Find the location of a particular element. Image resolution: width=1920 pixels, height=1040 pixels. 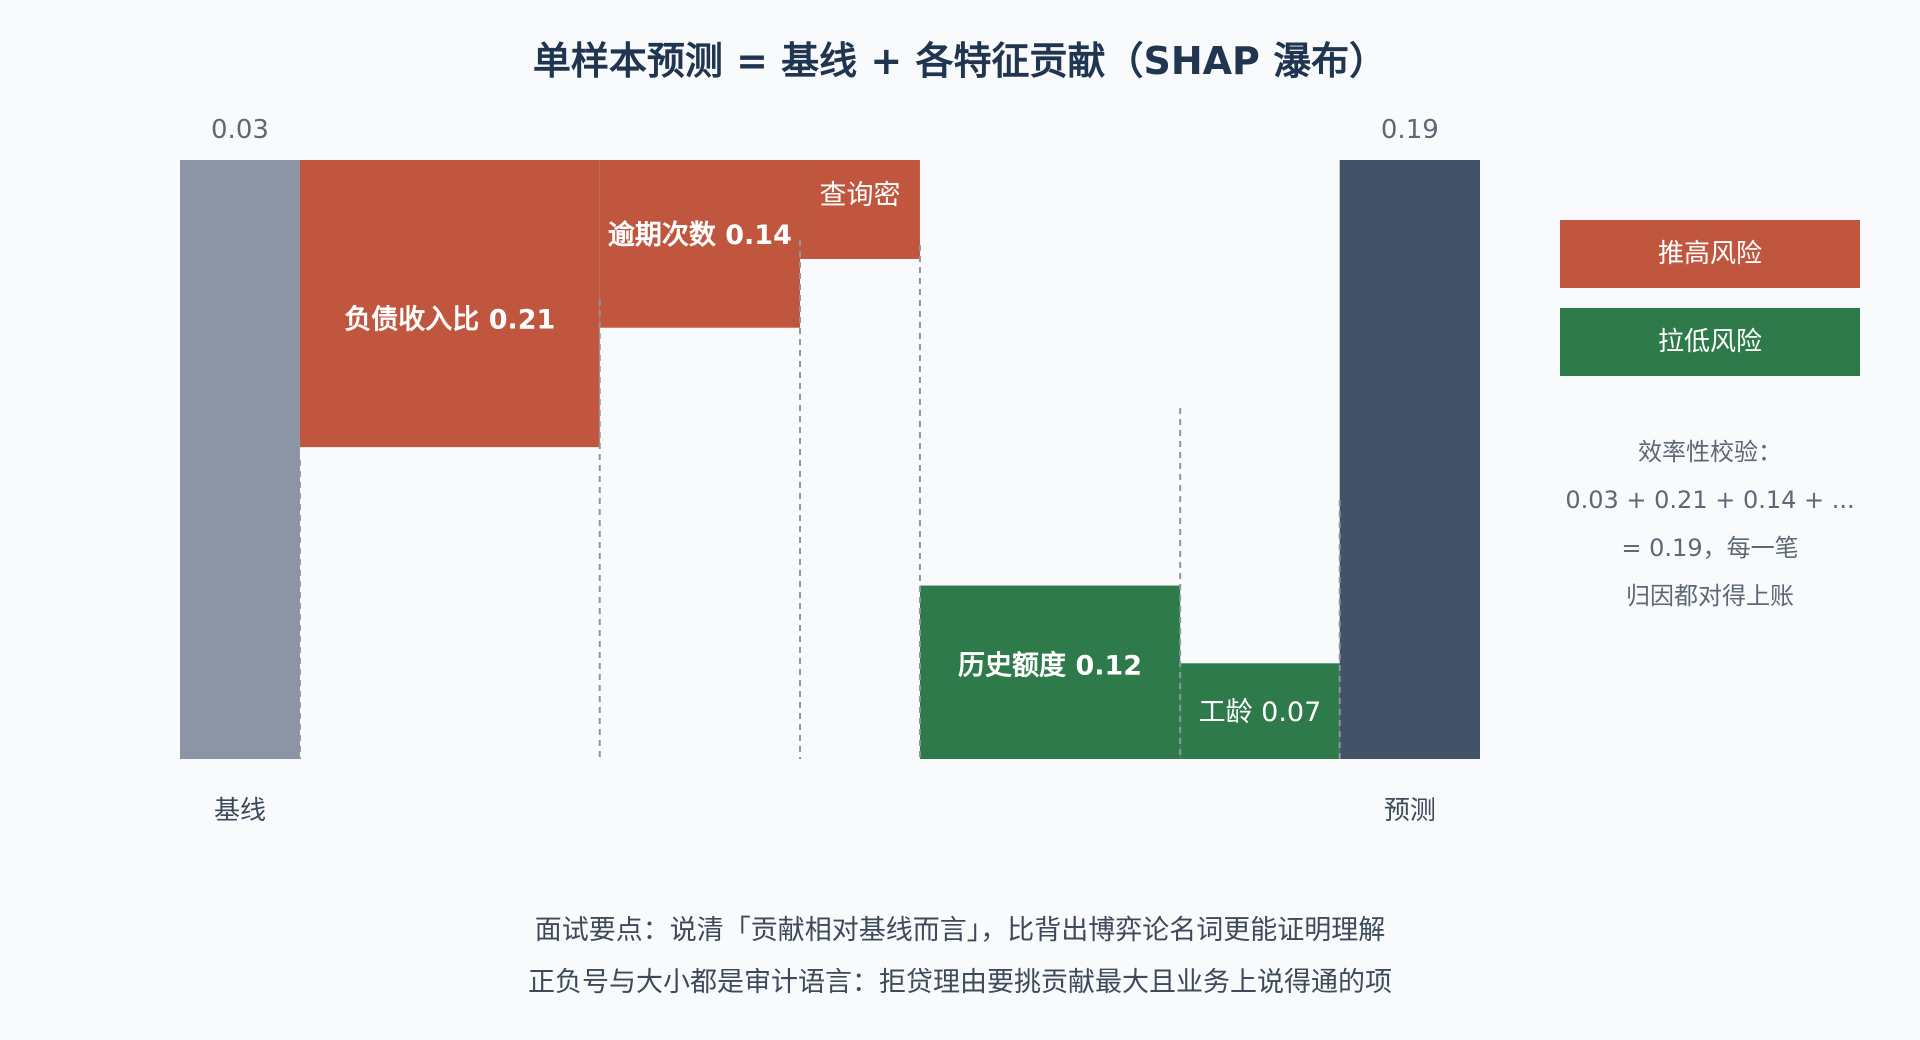

chart-title: 单样本预测 = 基线 + 各特征贡献（SHAP 瀑布） is located at coordinates (960, 61).